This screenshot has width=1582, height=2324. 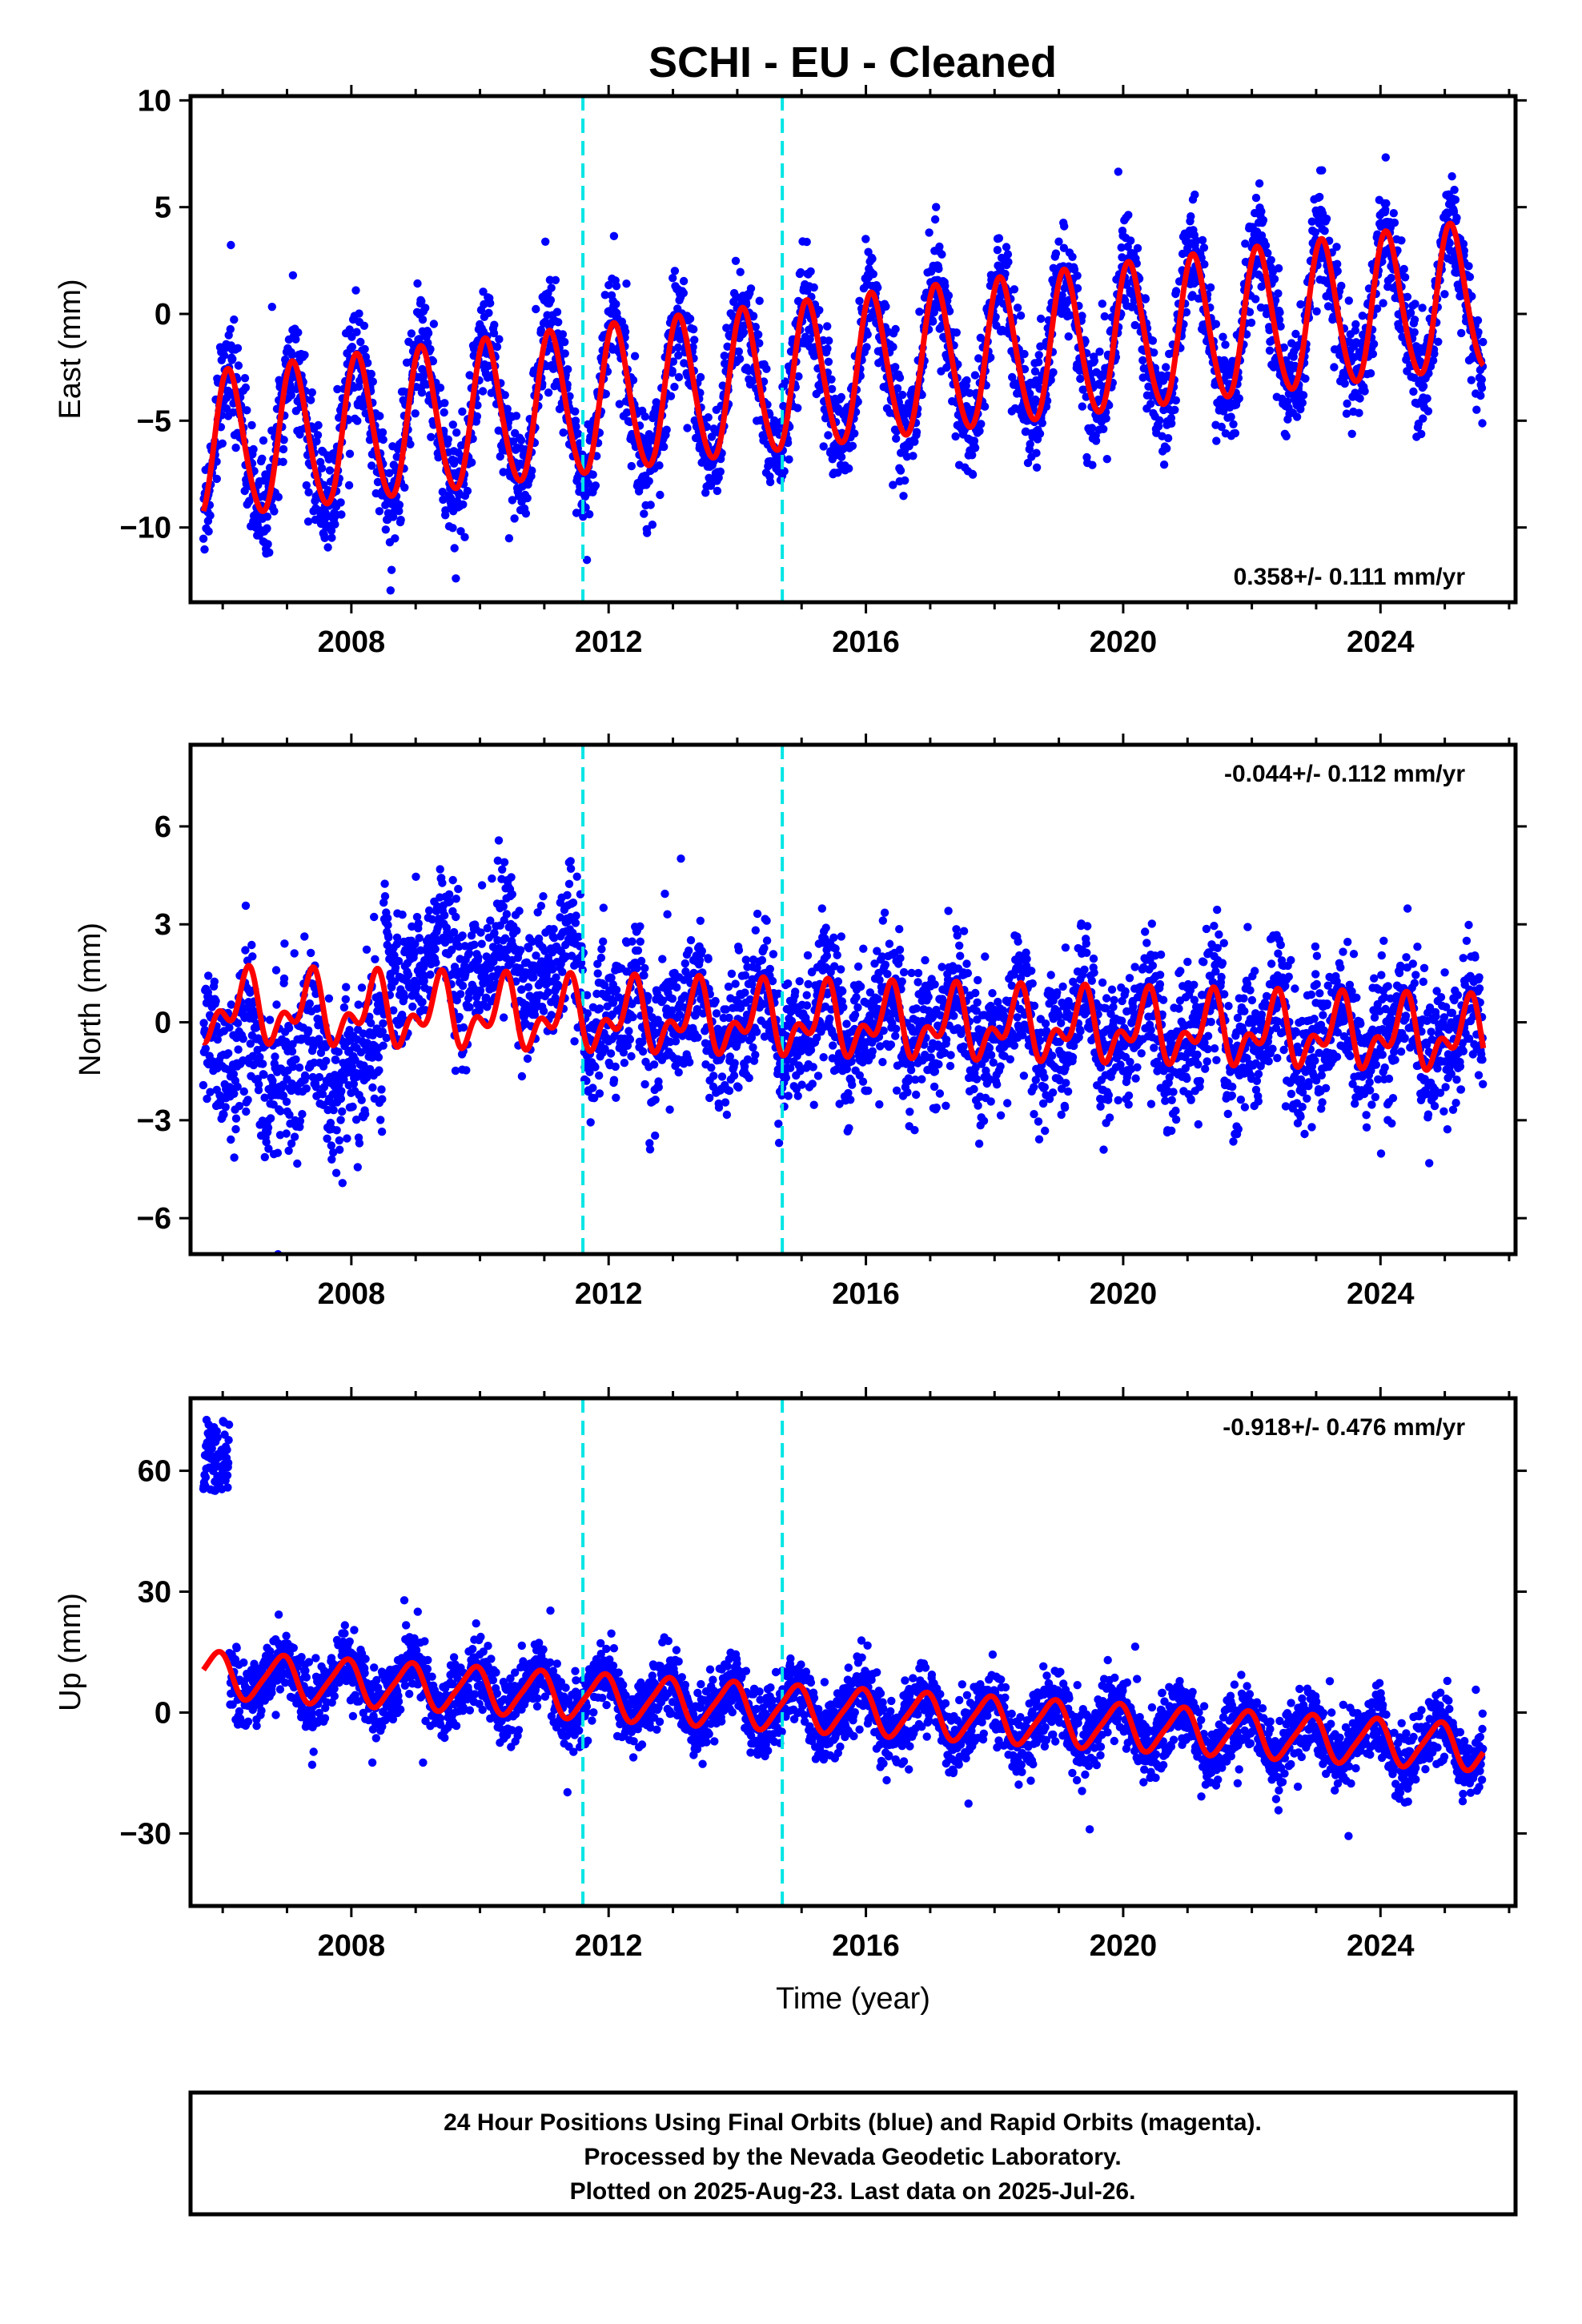 I want to click on y-tick-label: −5, so click(x=154, y=421).